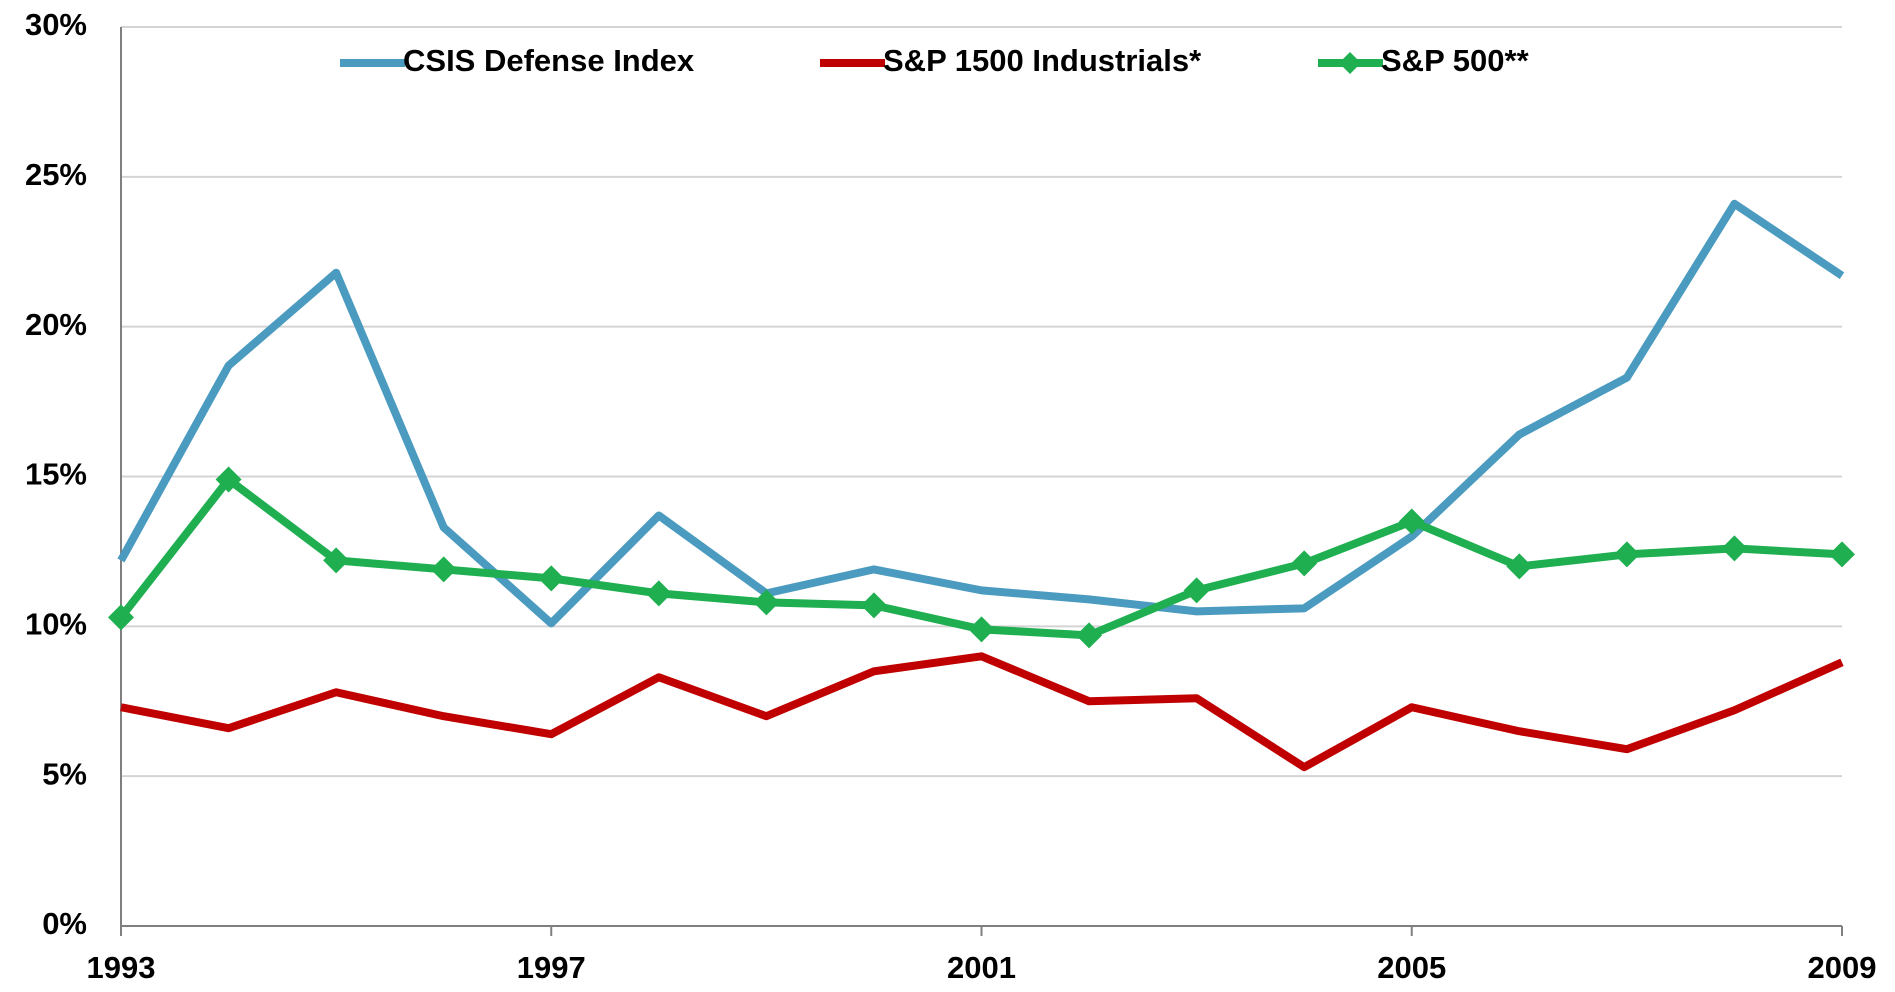  Describe the element at coordinates (56, 24) in the screenshot. I see `y-tick-label: 30%` at that location.